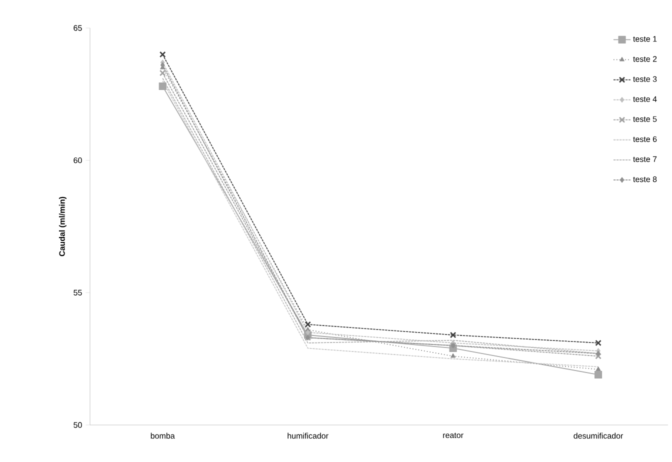 This screenshot has height=462, width=672. Describe the element at coordinates (645, 79) in the screenshot. I see `legend-label: teste 3` at that location.